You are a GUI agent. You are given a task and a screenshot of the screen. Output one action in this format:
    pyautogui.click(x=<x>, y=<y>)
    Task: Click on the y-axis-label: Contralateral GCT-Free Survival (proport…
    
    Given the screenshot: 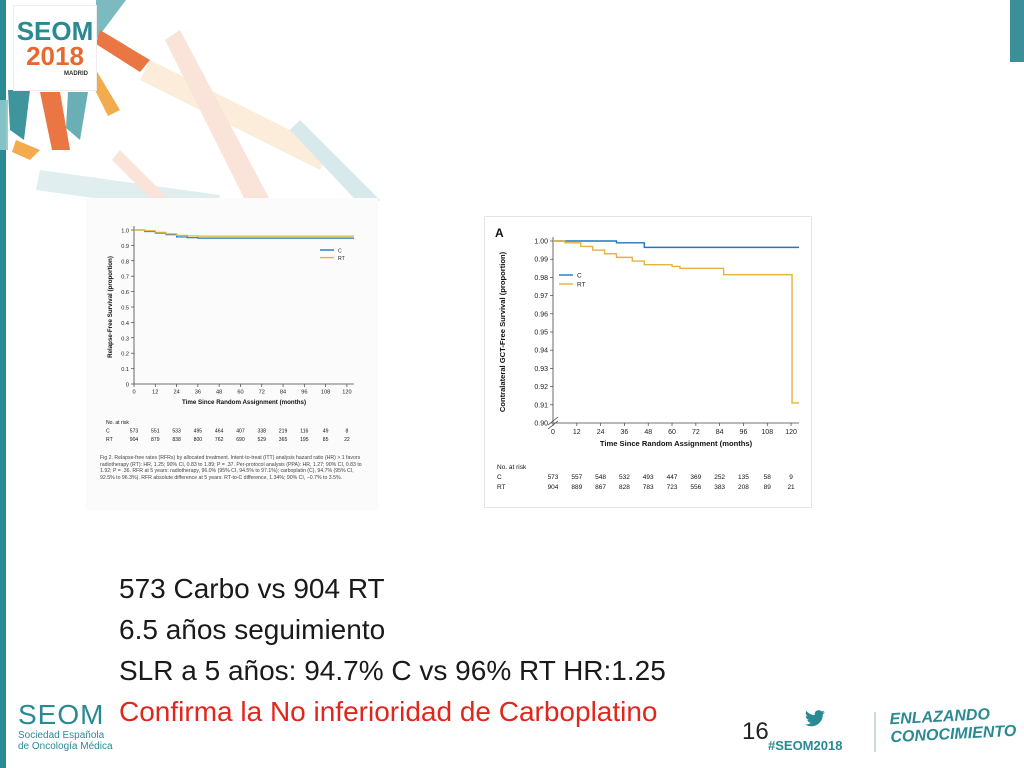 What is the action you would take?
    pyautogui.click(x=502, y=331)
    